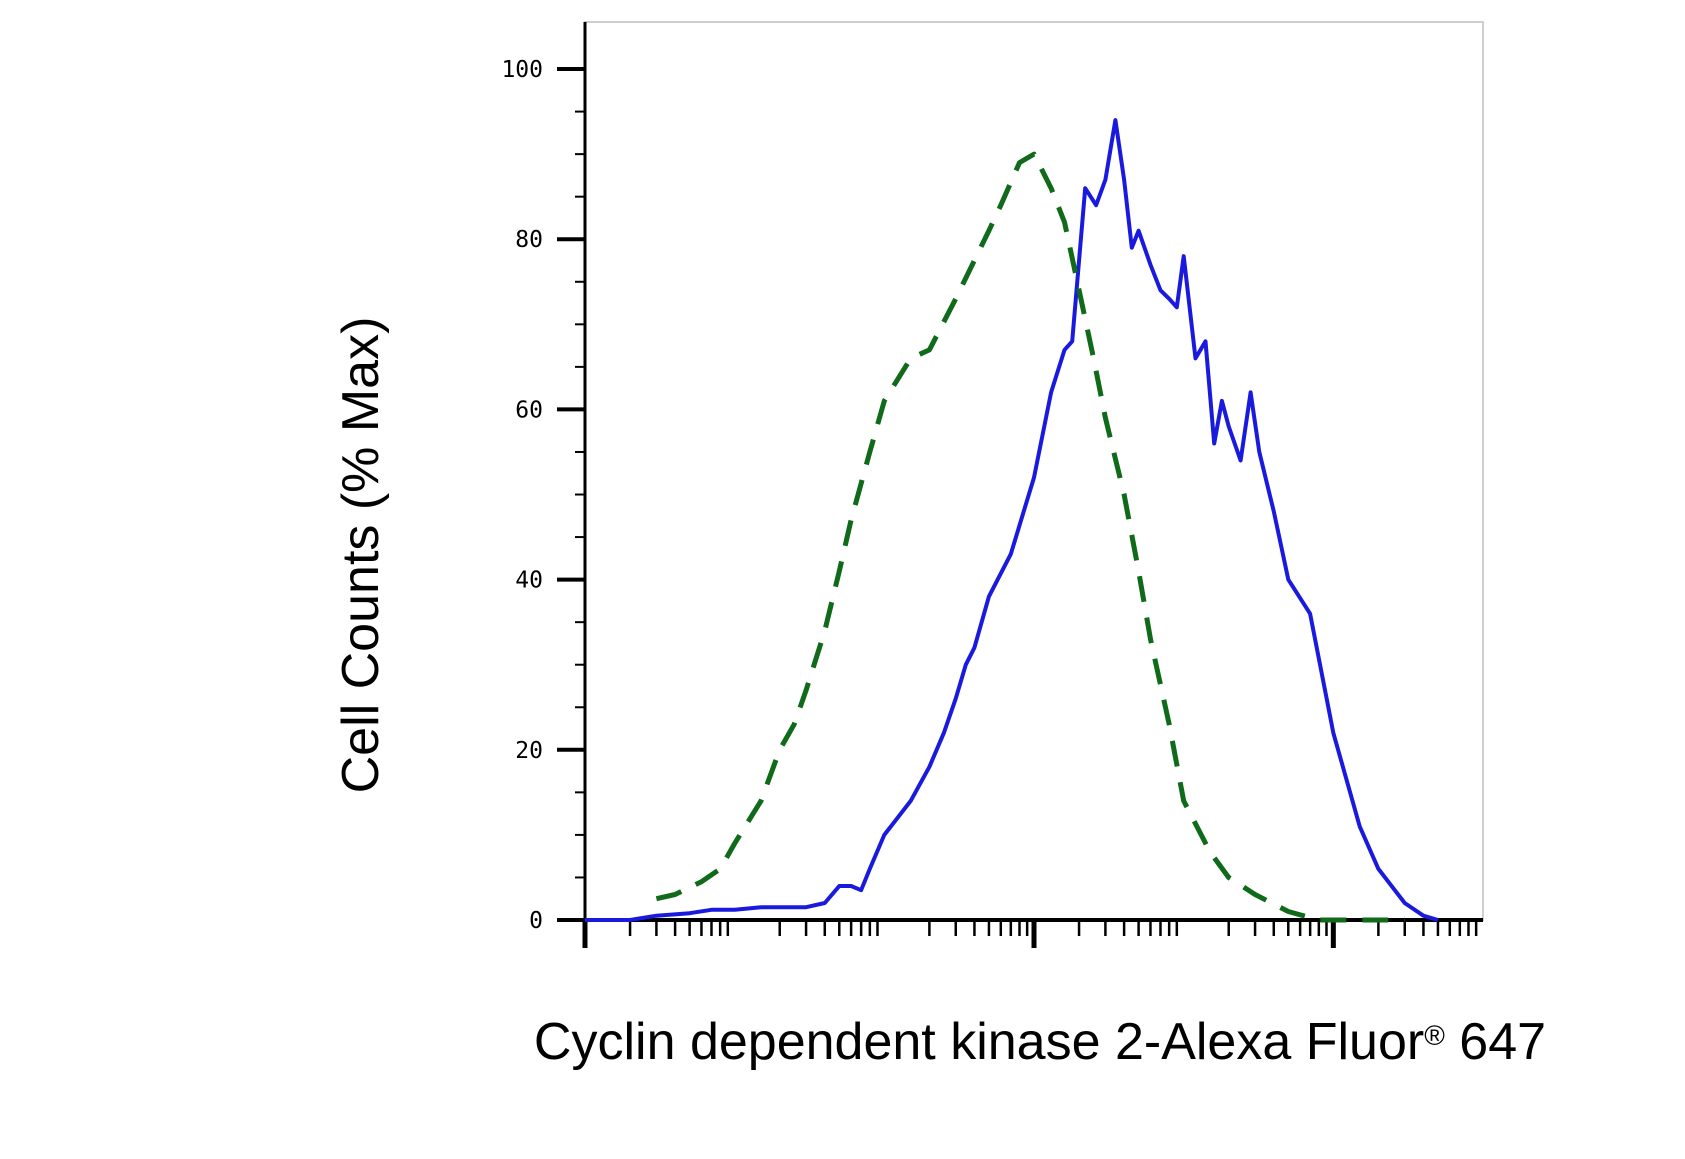  What do you see at coordinates (529, 240) in the screenshot?
I see `y-tick-label: 80` at bounding box center [529, 240].